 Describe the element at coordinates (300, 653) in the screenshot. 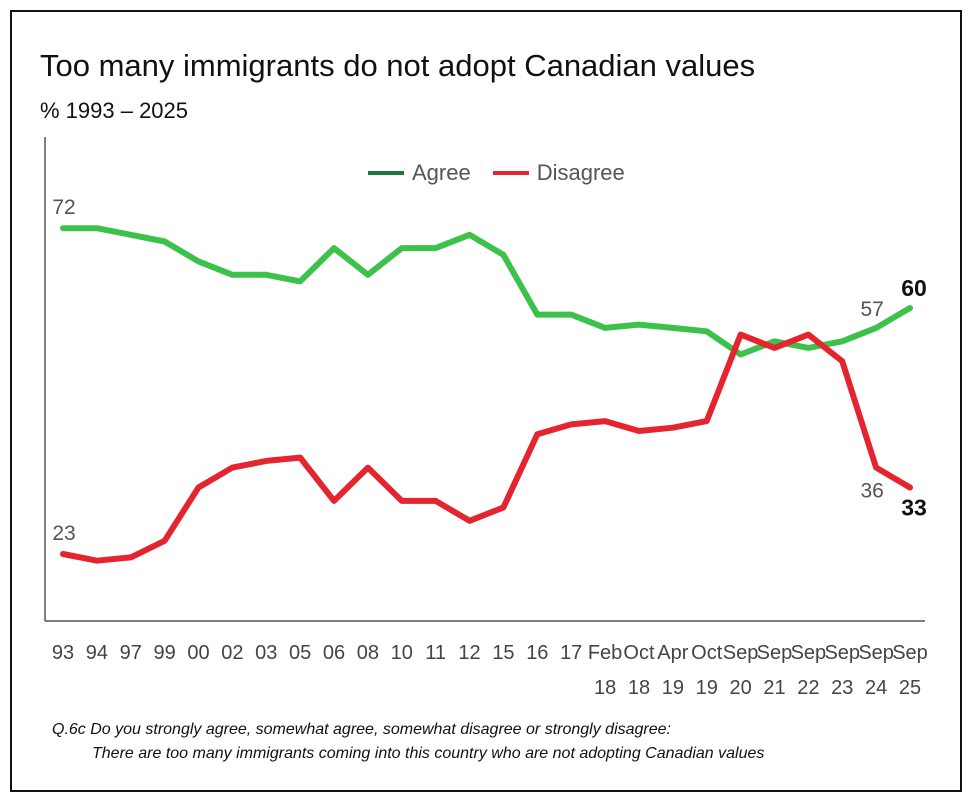

I see `x-tick-label: 05` at that location.